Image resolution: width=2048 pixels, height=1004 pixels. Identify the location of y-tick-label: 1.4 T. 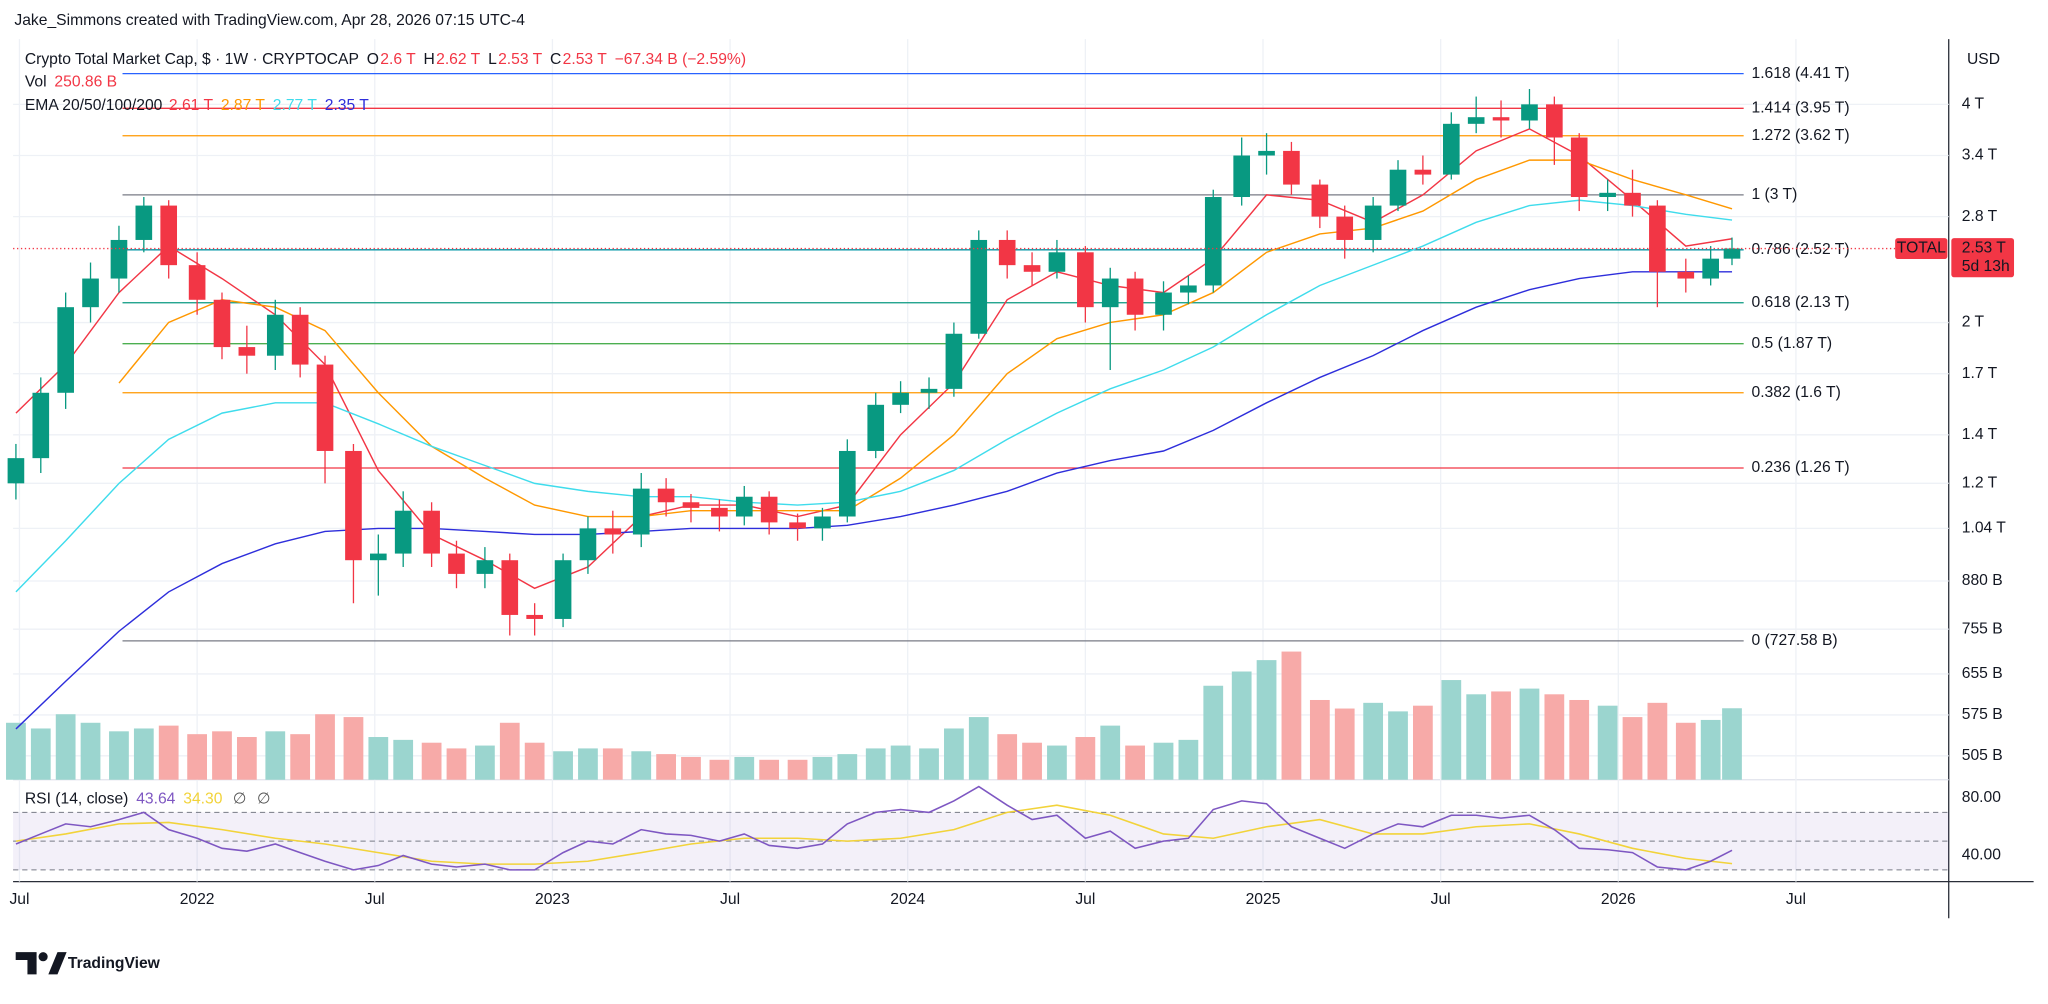
(1980, 434).